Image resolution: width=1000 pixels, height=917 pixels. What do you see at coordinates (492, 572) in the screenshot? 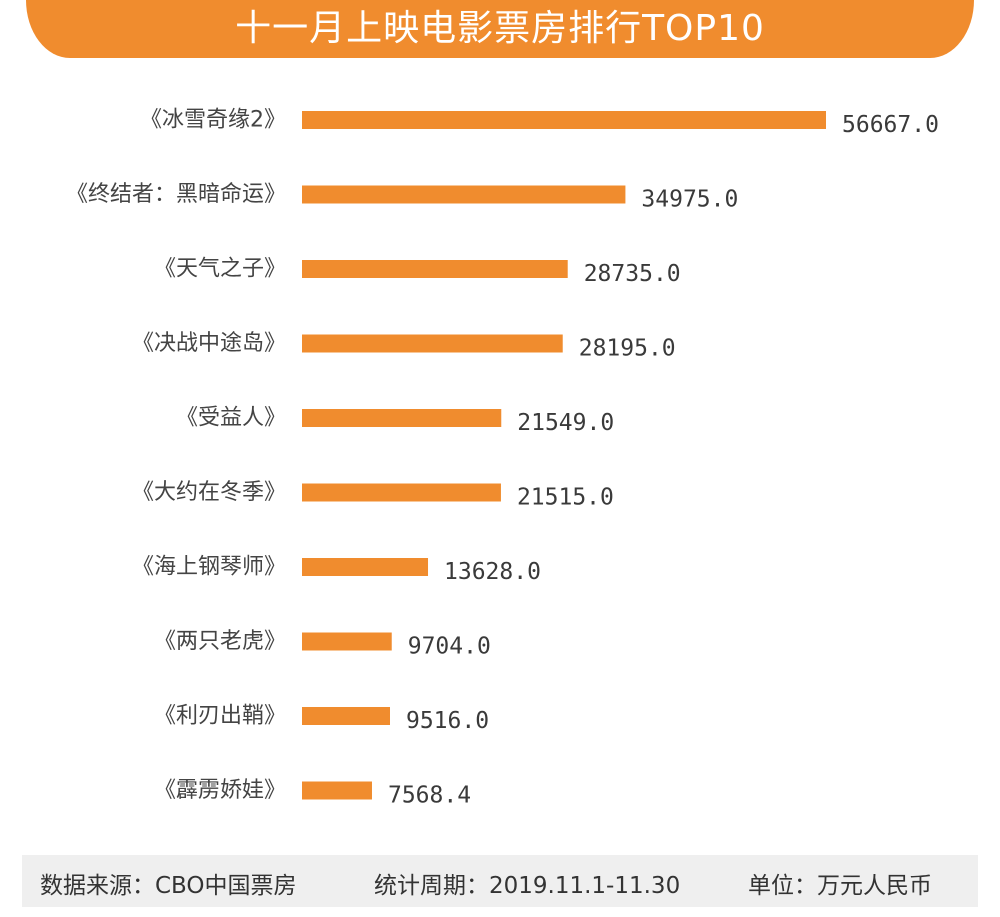
I see `value-label: 13628.0` at bounding box center [492, 572].